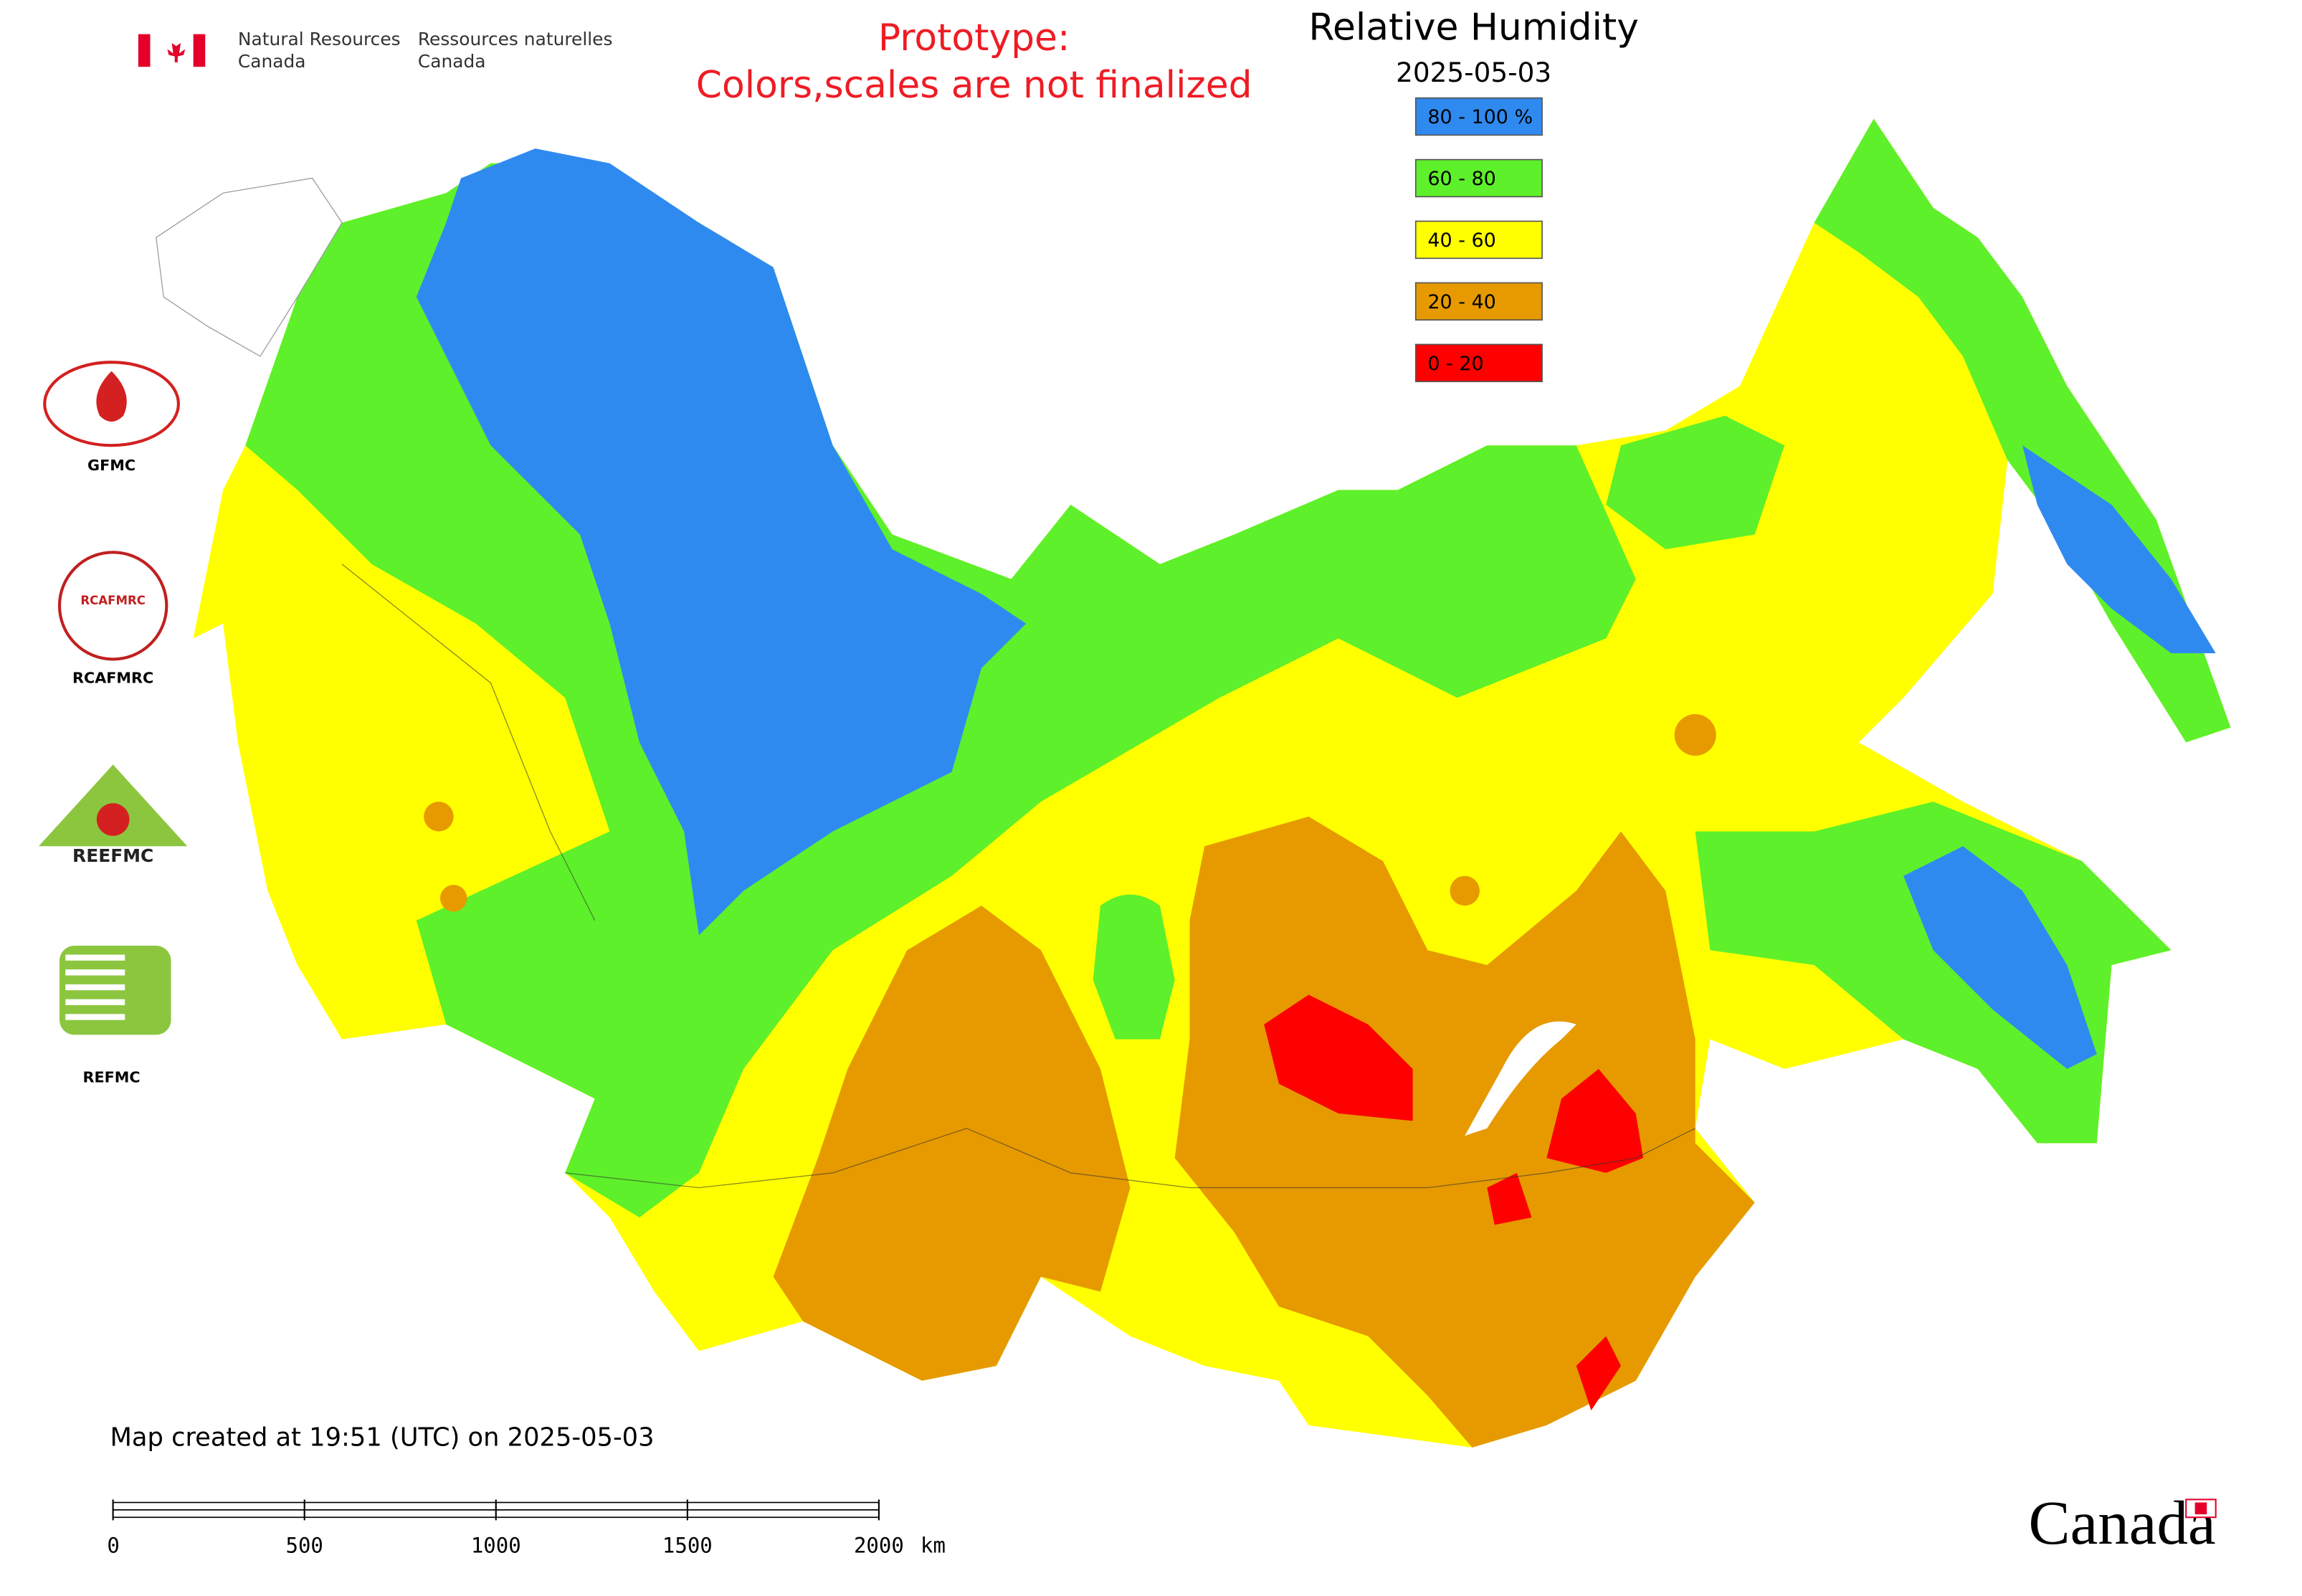  I want to click on notice: Colors,scales are not finalized, so click(974, 85).